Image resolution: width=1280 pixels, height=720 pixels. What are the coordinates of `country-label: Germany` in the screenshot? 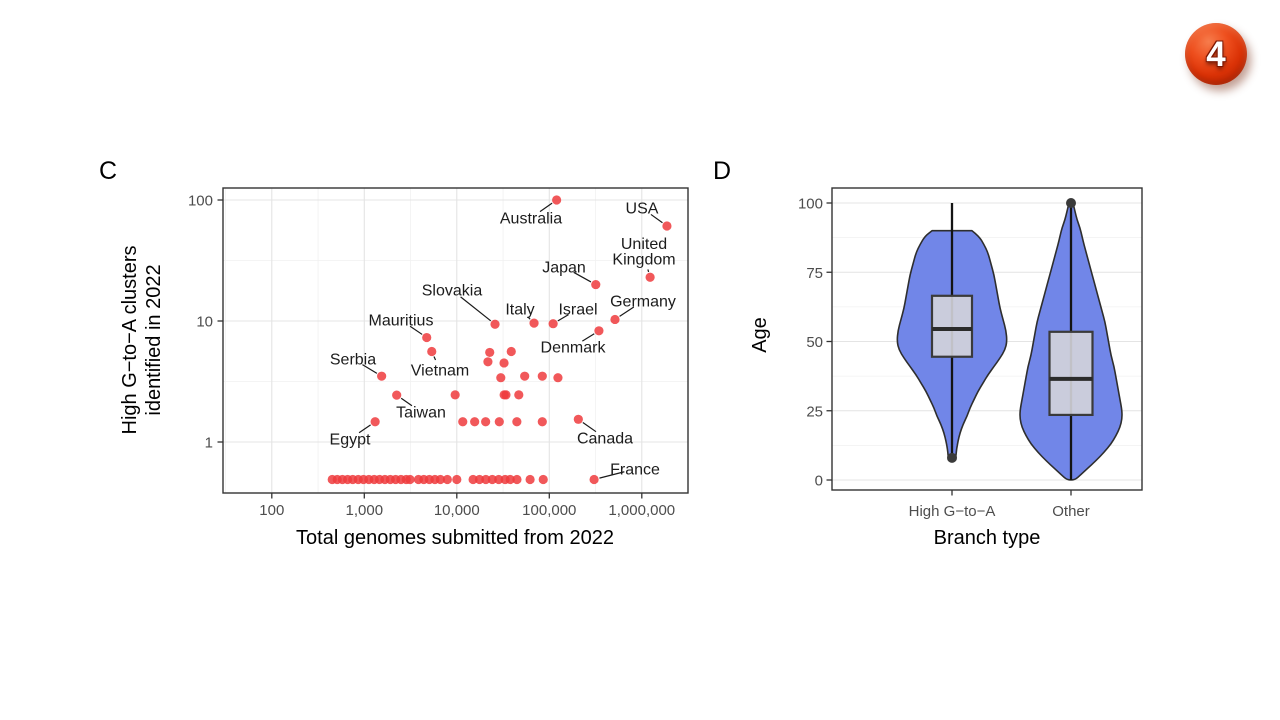 It's located at (643, 302).